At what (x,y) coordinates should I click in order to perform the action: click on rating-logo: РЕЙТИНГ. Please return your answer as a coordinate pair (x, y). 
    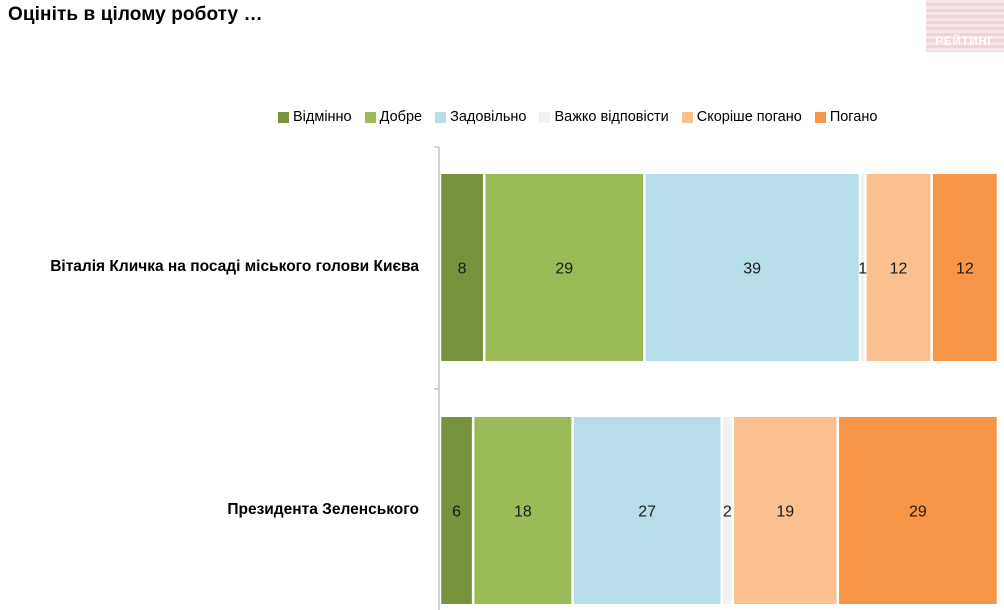
    Looking at the image, I should click on (965, 26).